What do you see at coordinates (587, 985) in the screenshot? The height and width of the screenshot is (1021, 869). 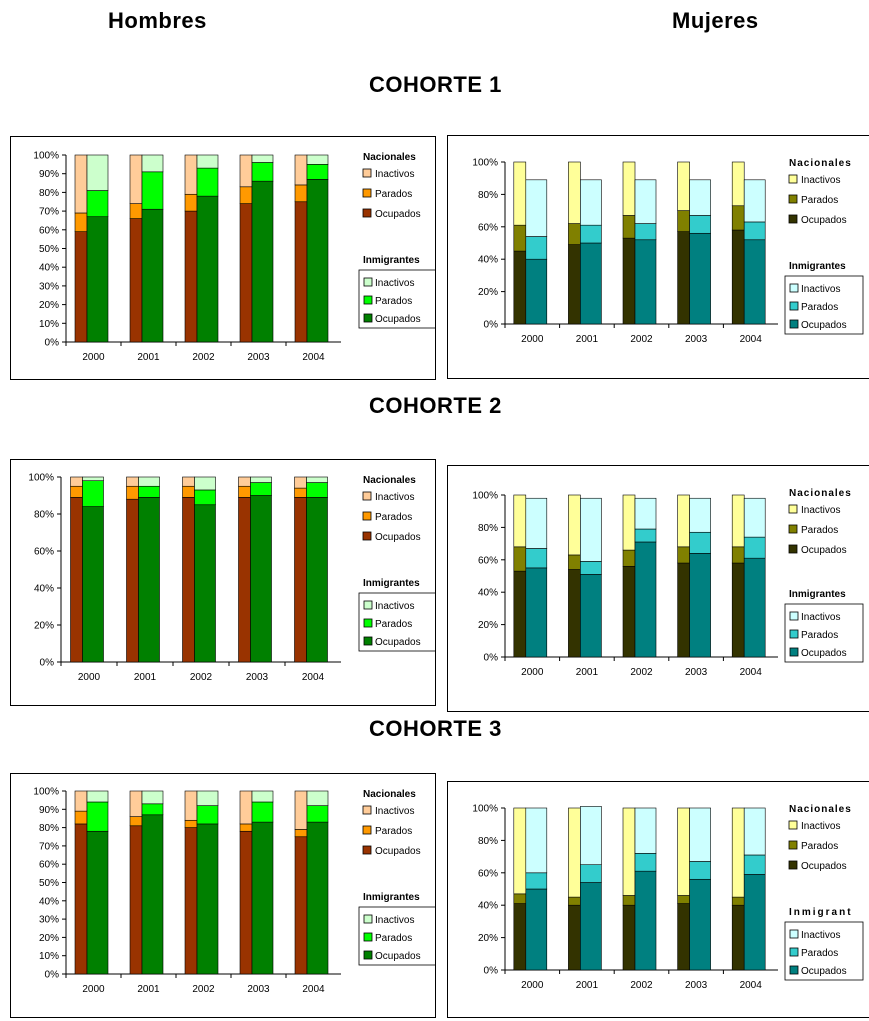 I see `x-tick-label: 2001` at bounding box center [587, 985].